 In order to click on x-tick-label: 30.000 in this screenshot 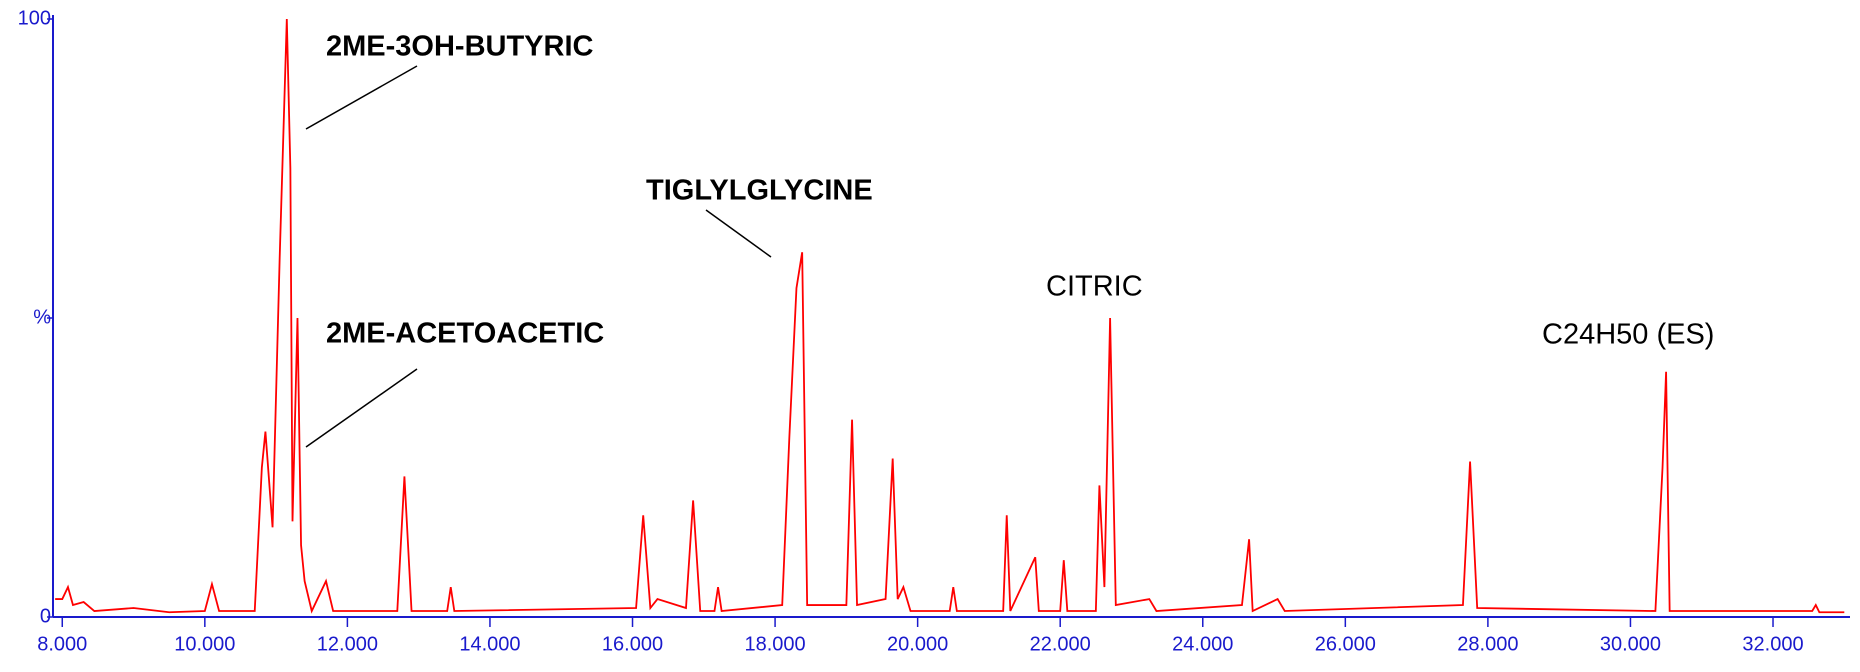, I will do `click(1630, 644)`.